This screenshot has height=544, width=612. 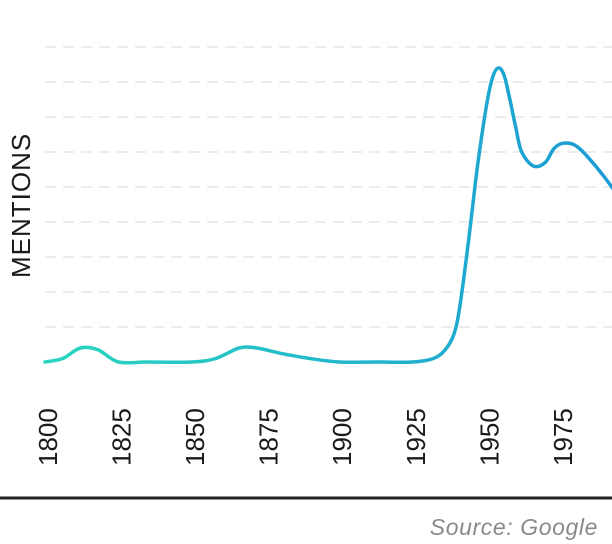 I want to click on x-tick-label: 1925, so click(x=416, y=437).